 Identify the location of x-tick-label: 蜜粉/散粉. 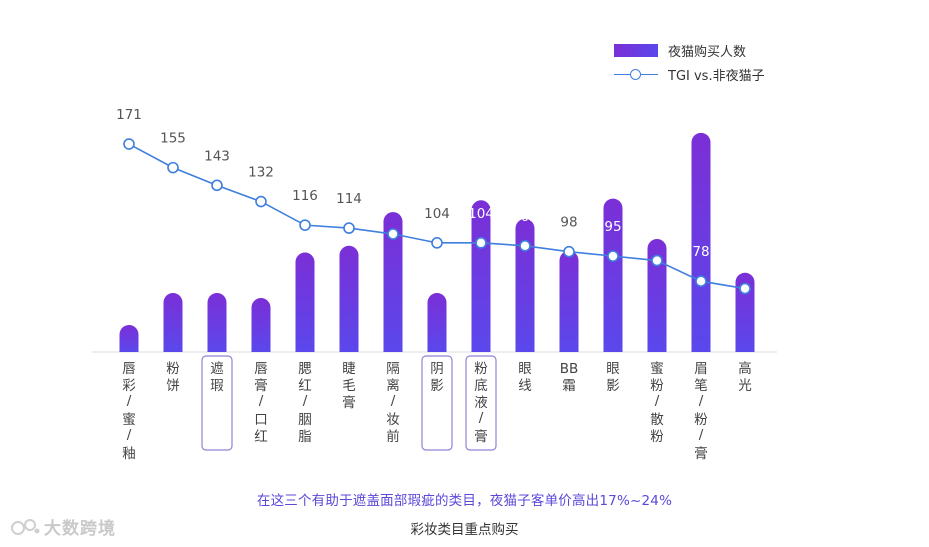
(657, 403).